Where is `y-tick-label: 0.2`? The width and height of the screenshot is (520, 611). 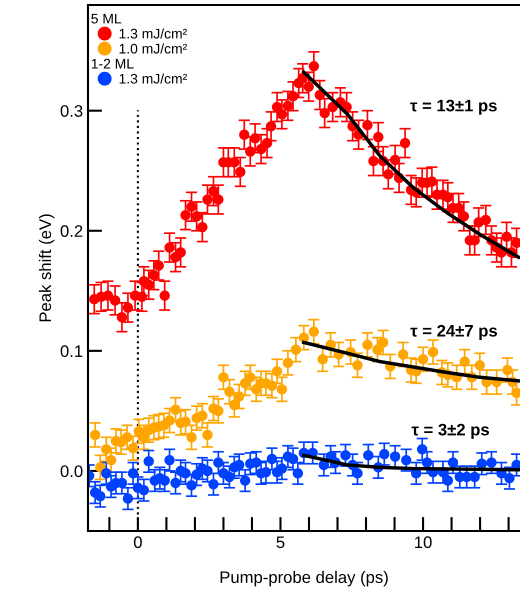
y-tick-label: 0.2 is located at coordinates (71, 231).